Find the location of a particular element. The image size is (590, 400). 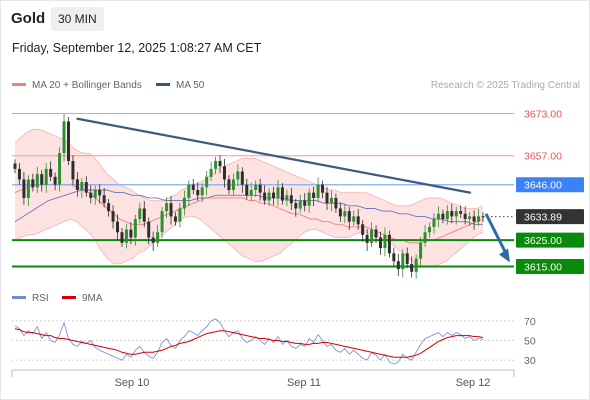

legend-ma50: MA 50 is located at coordinates (180, 85).